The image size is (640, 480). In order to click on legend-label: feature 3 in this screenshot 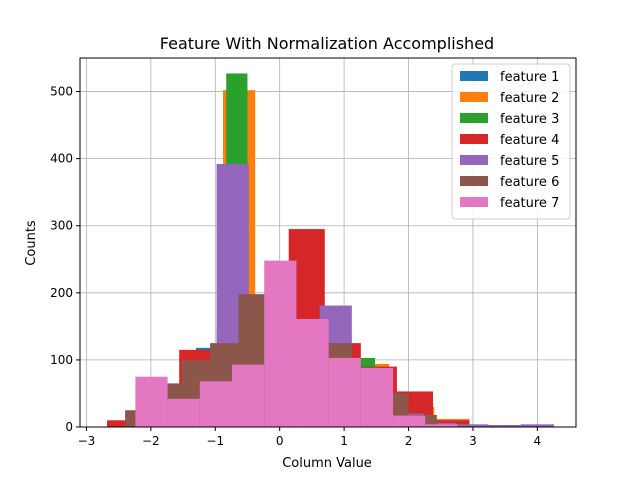, I will do `click(529, 119)`.